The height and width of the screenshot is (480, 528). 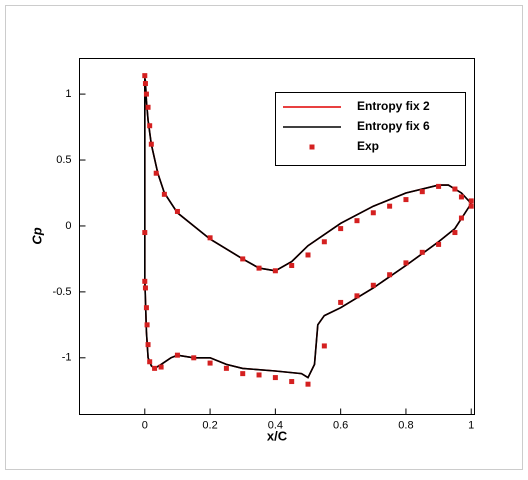 I want to click on x-axis-label: x/C, so click(x=277, y=435).